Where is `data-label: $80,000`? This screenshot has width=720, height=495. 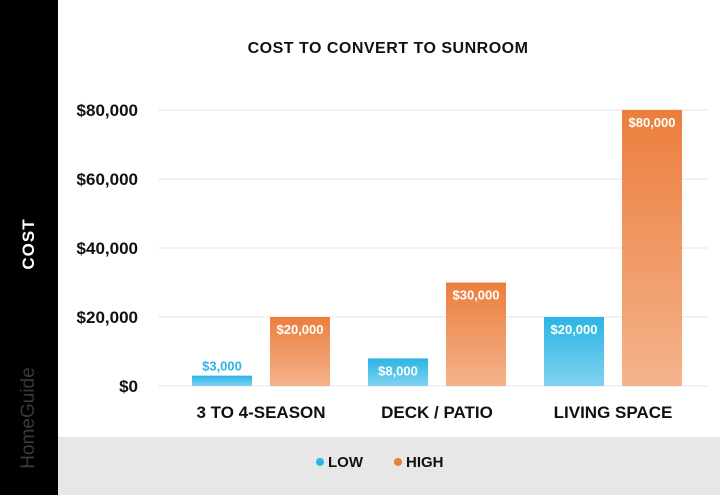 data-label: $80,000 is located at coordinates (652, 122).